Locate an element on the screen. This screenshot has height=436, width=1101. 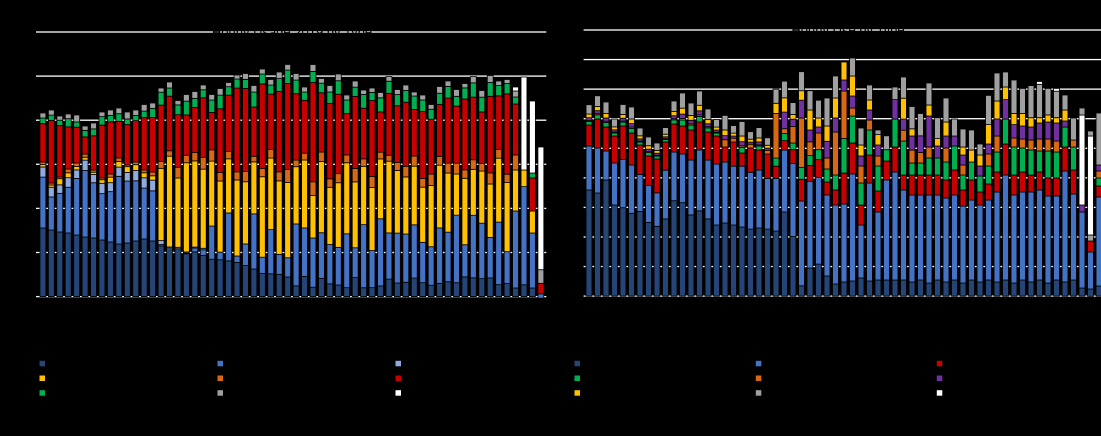
svg-text: Hourly Use by Type is located at coordinates (847, 30).